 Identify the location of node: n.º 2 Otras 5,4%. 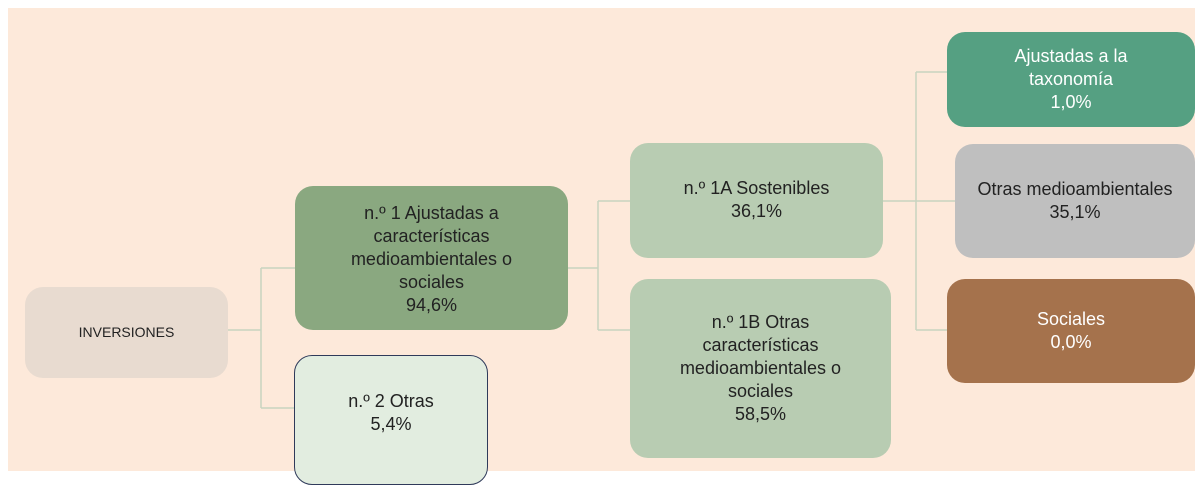
(391, 420).